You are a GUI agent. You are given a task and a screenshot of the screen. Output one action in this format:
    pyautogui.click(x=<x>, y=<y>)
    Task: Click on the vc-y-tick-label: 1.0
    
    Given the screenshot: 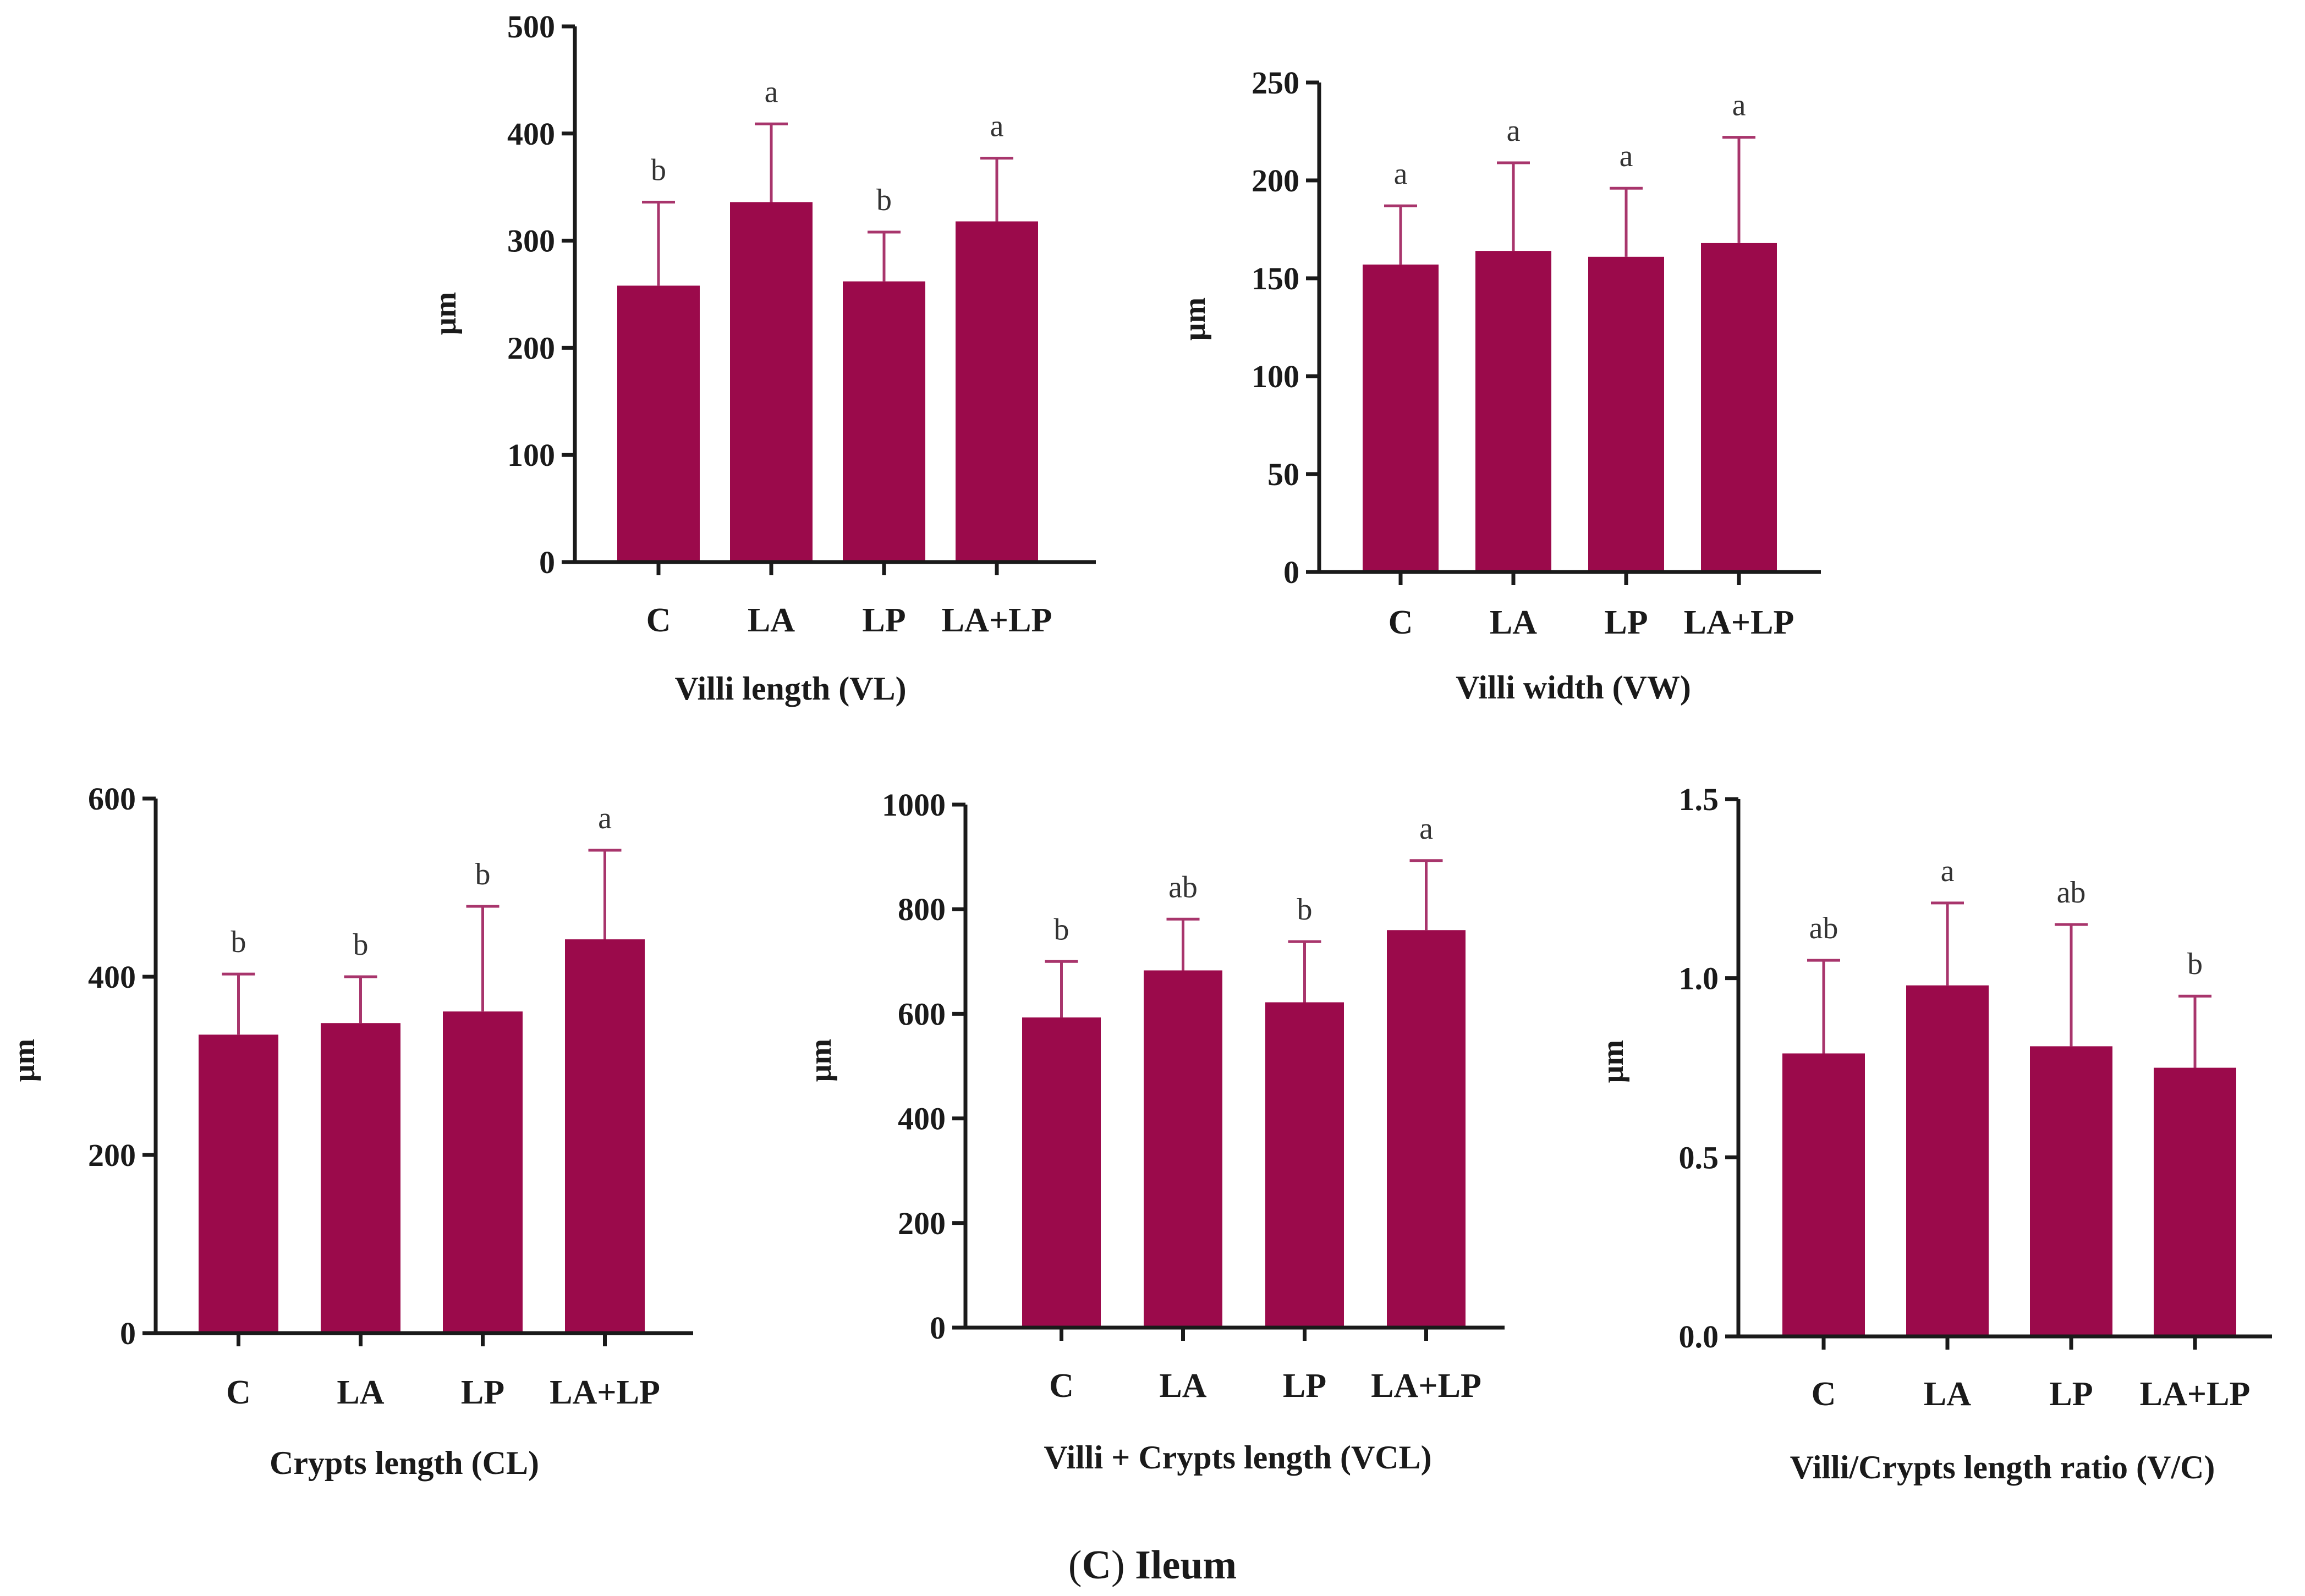 What is the action you would take?
    pyautogui.click(x=1699, y=979)
    